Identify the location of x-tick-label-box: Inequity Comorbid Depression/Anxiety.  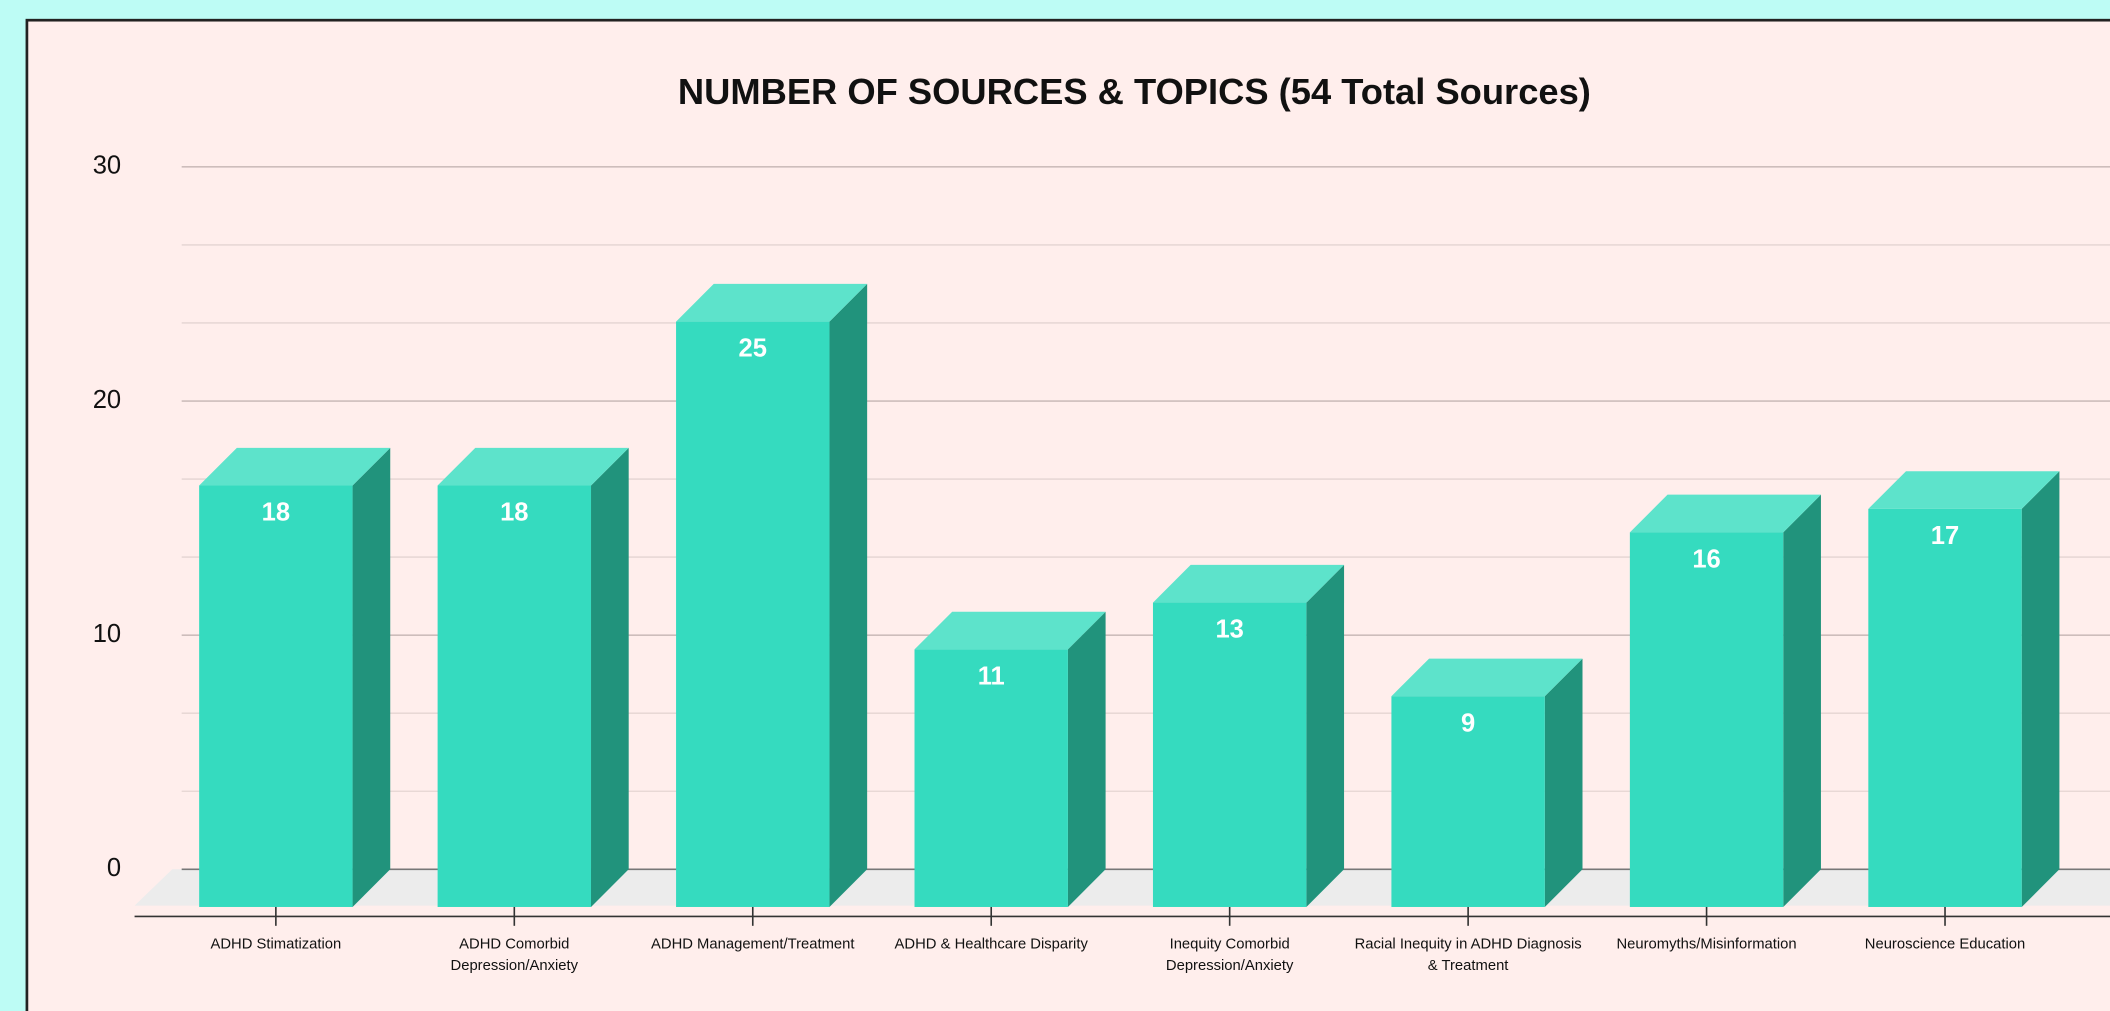
(1229, 955).